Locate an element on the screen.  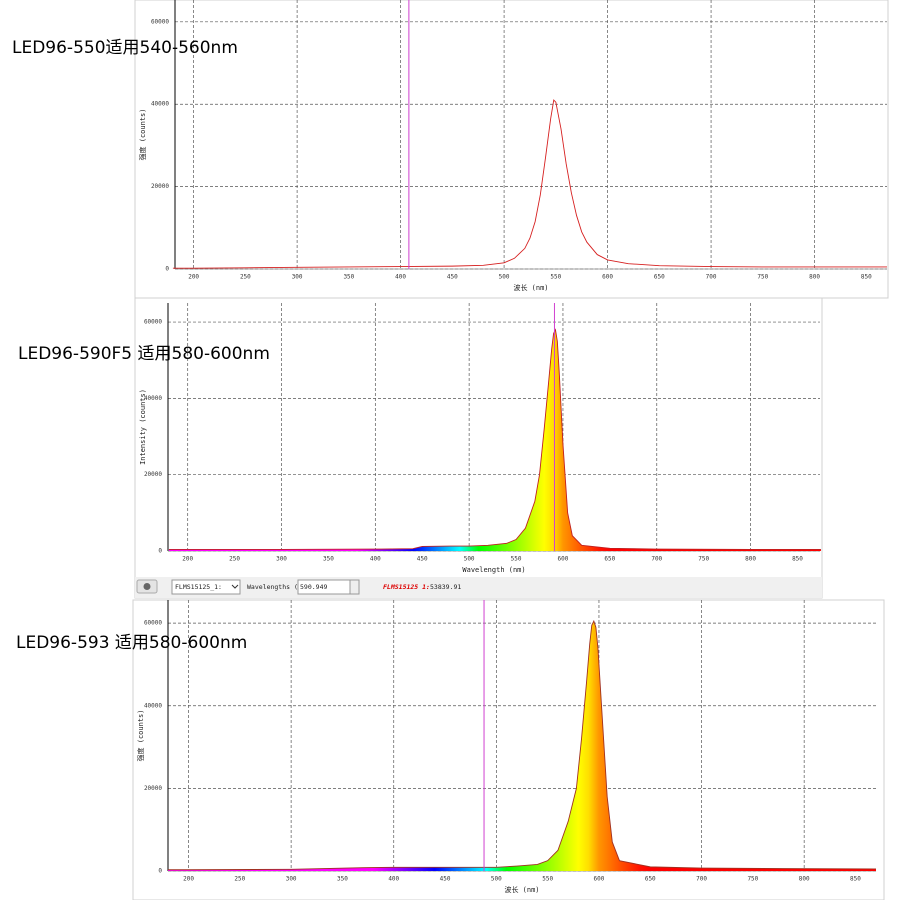
x-axis-label: Wavelength (nm) is located at coordinates (493, 570).